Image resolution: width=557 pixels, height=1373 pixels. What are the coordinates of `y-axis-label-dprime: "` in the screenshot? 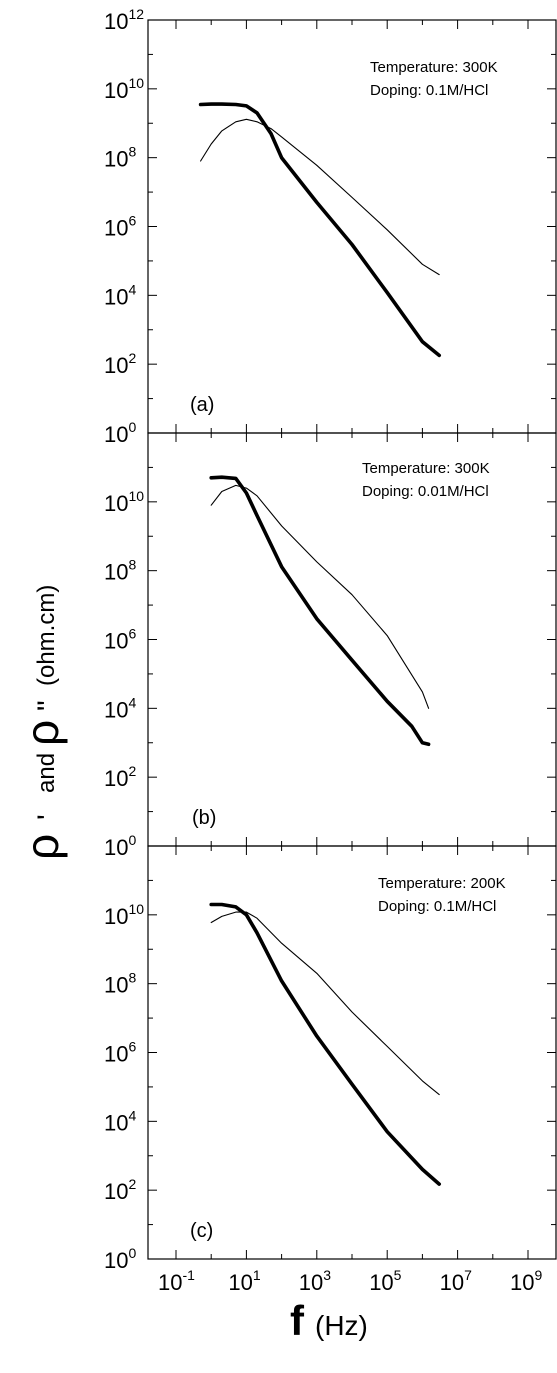 It's located at (48, 705).